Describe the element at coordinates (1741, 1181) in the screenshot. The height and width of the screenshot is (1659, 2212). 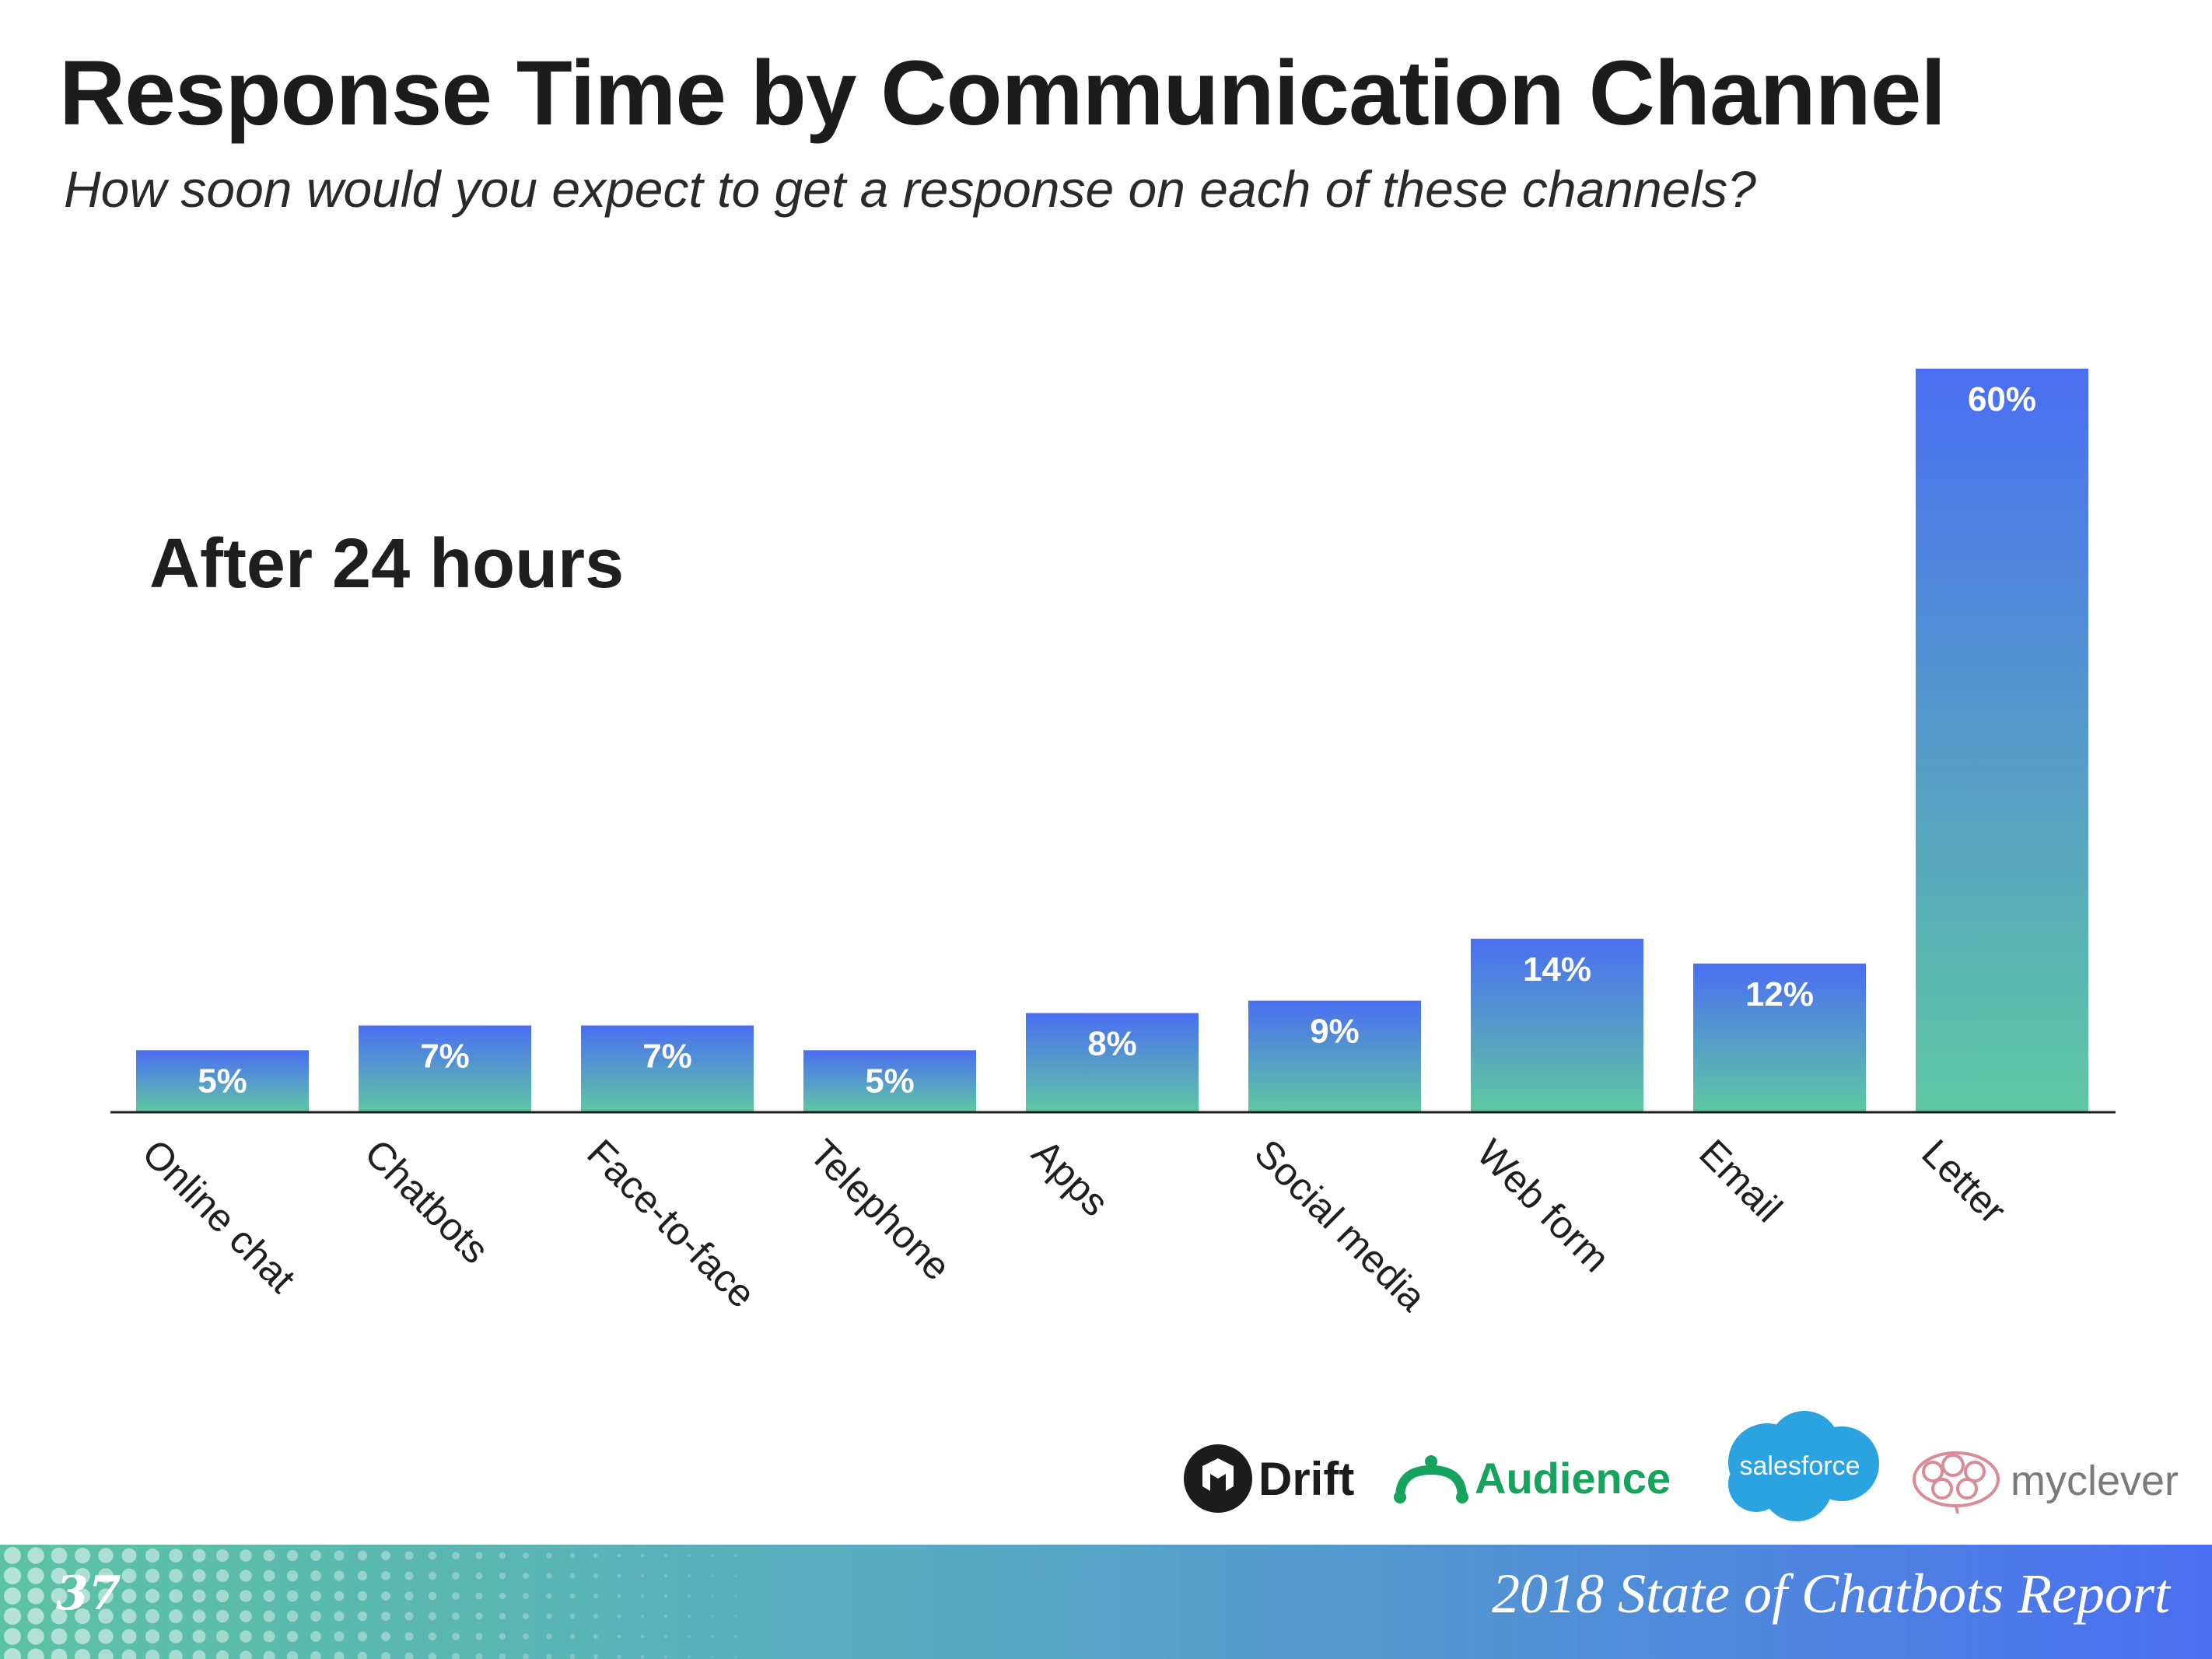
I see `x-tick-label-email: Email` at that location.